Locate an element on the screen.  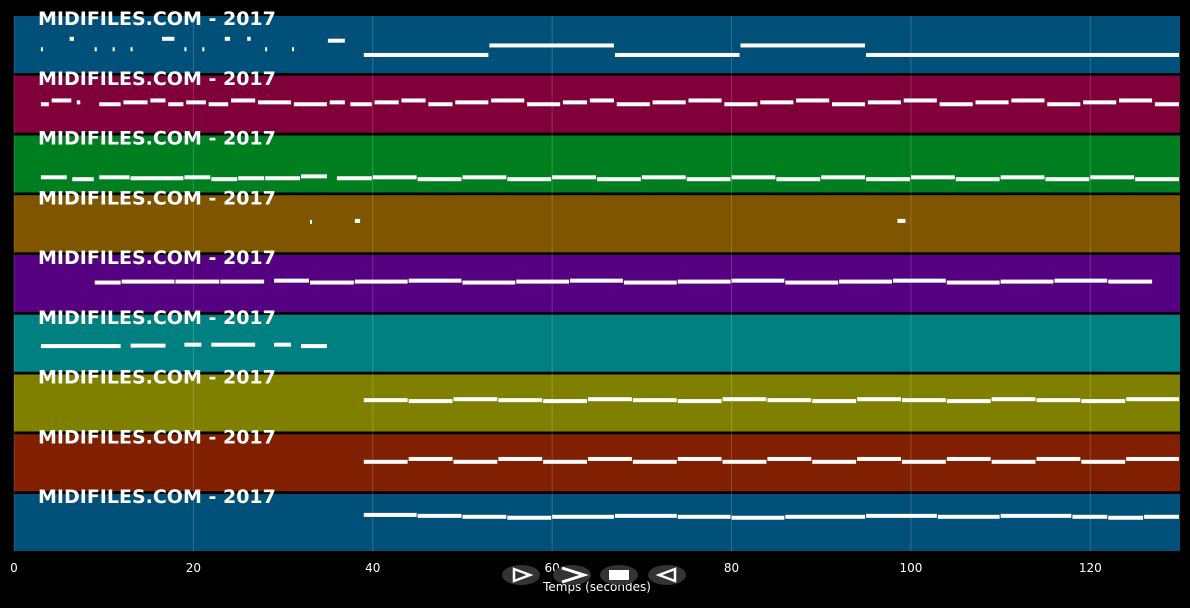
forward-button is located at coordinates (572, 575).